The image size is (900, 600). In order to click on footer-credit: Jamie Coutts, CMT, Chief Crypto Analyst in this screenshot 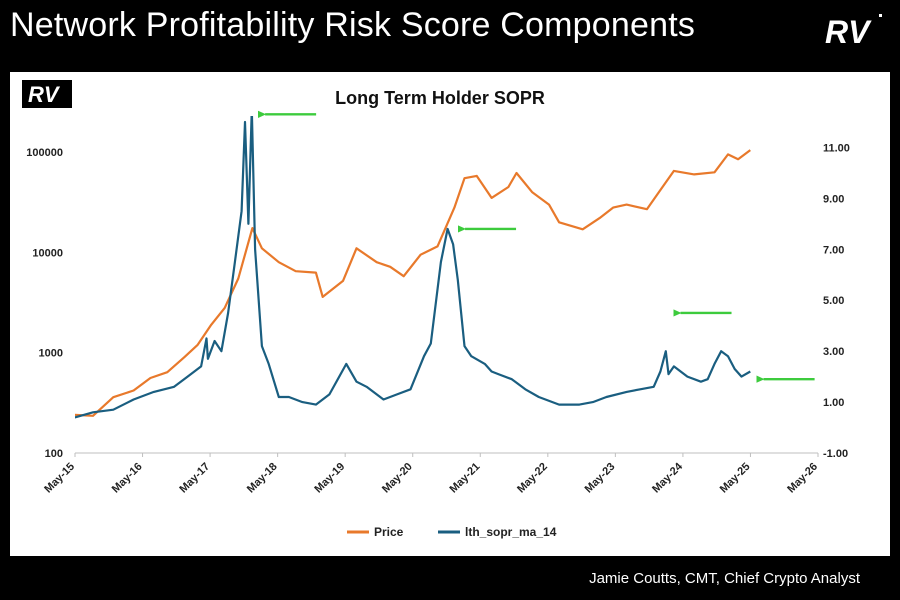, I will do `click(724, 578)`.